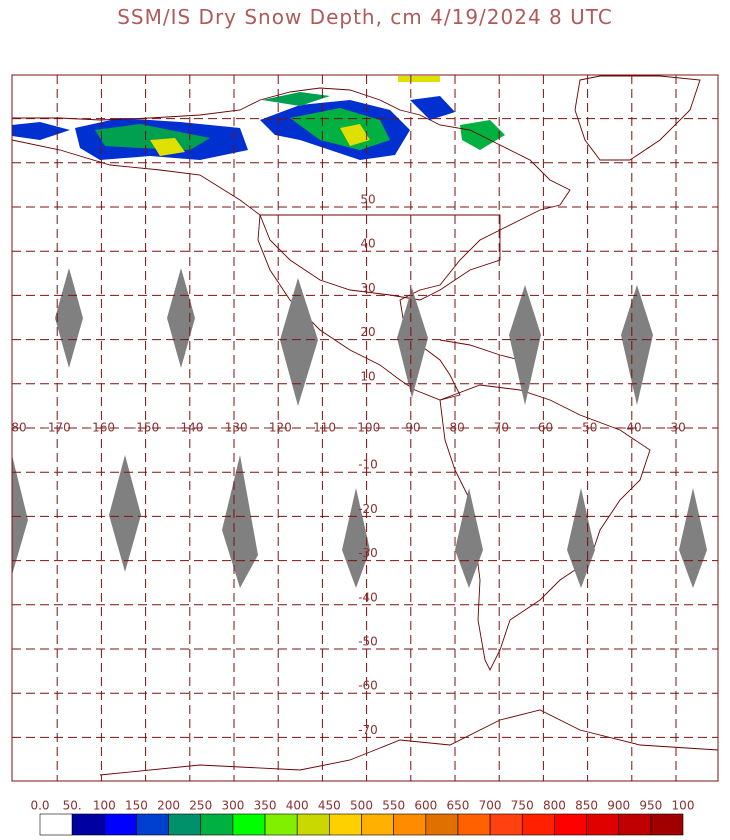 This screenshot has width=730, height=840. What do you see at coordinates (258, 118) in the screenshot?
I see `snow-cover` at bounding box center [258, 118].